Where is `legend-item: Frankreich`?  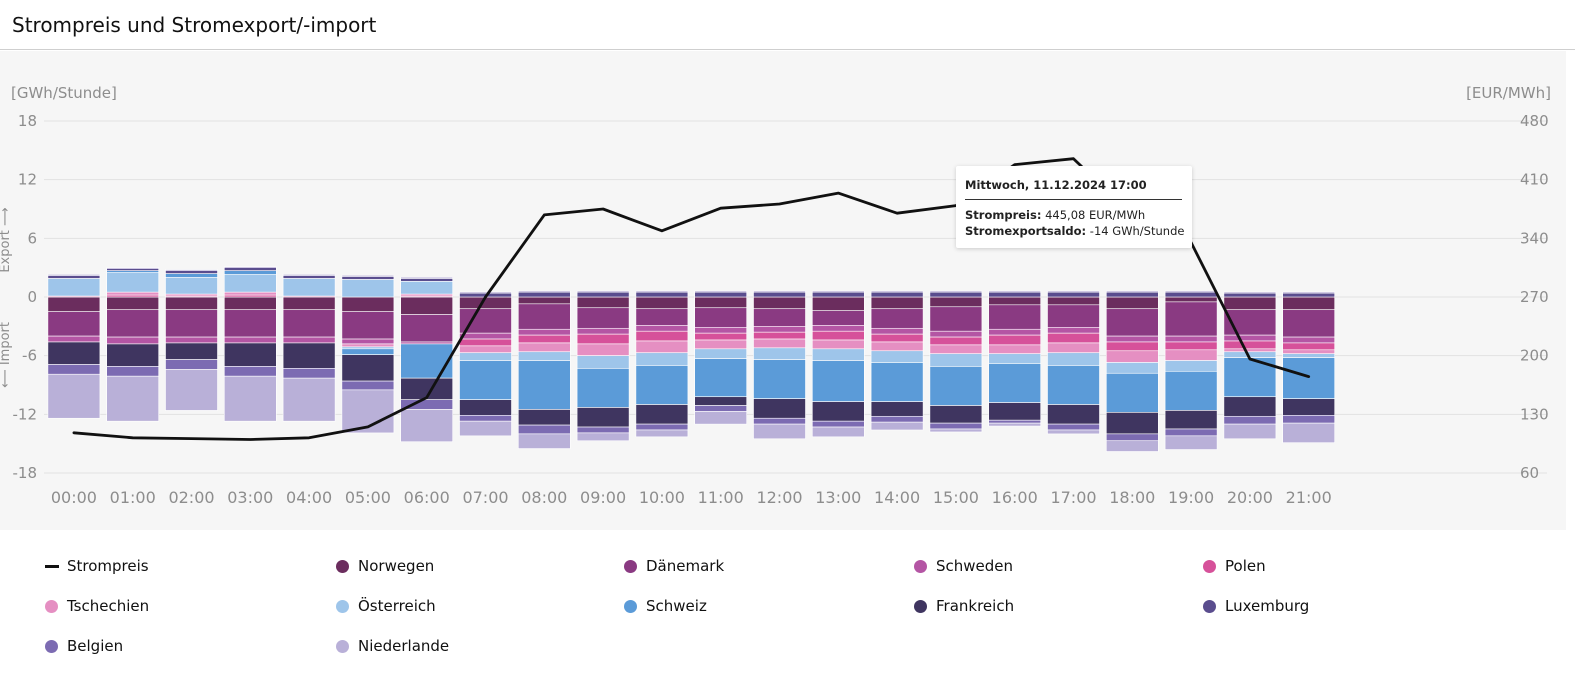 legend-item: Frankreich is located at coordinates (964, 606).